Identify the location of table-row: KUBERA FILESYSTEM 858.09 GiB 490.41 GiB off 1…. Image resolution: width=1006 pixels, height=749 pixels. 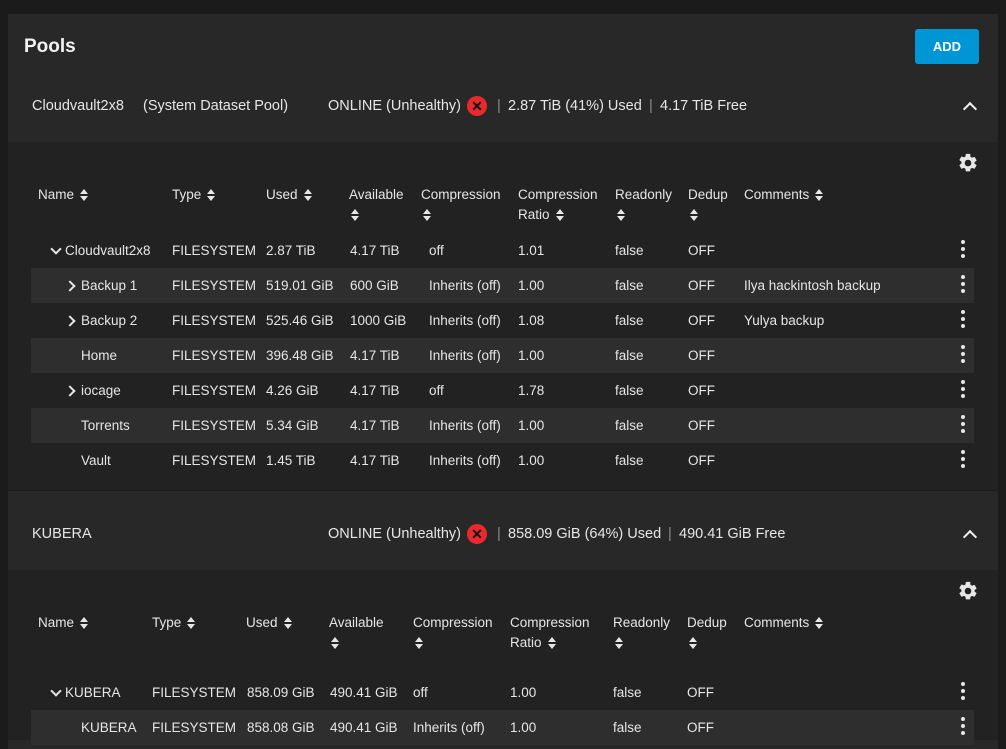
(502, 692).